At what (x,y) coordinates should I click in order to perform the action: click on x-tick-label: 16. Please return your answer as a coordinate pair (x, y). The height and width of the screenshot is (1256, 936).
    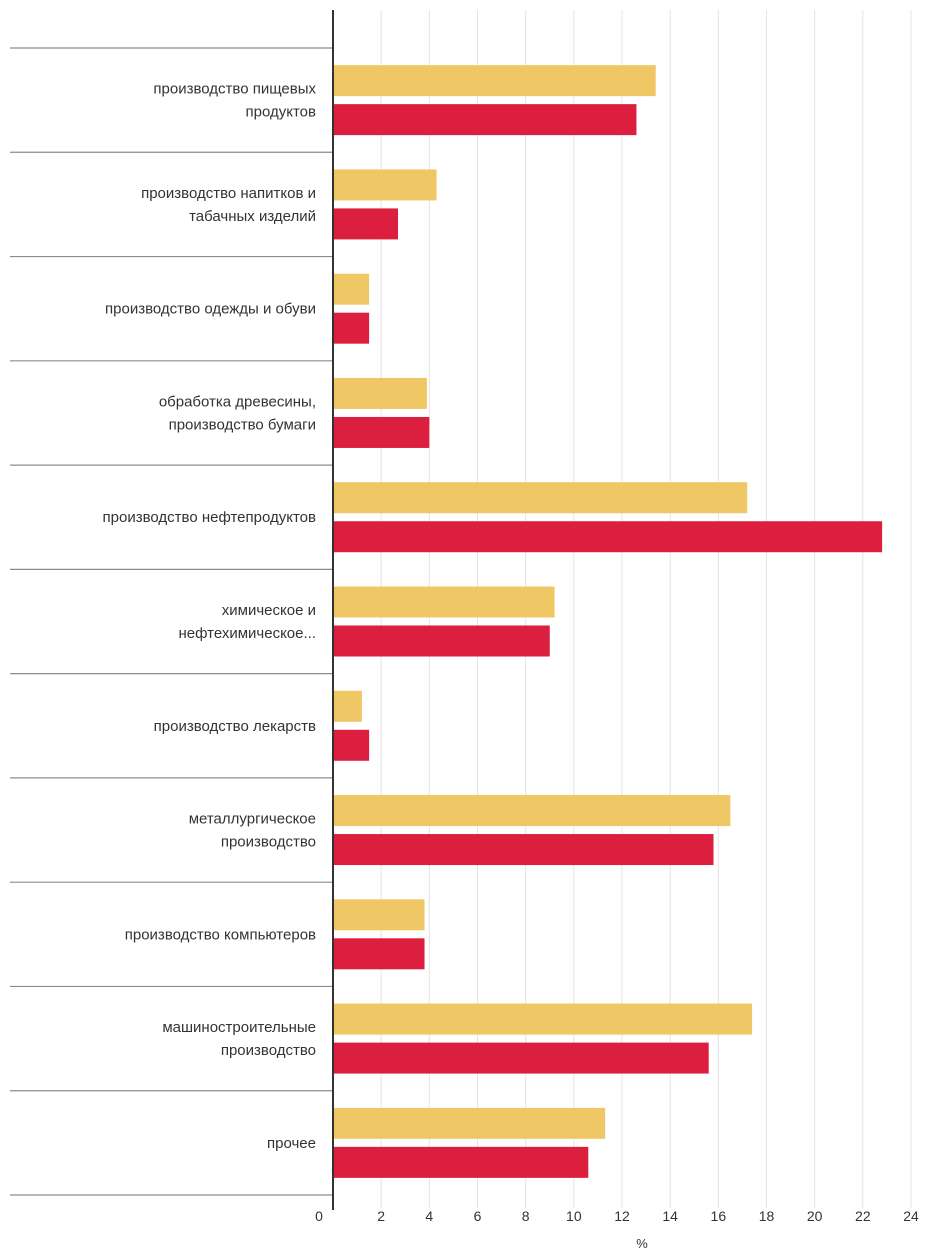
    Looking at the image, I should click on (719, 1216).